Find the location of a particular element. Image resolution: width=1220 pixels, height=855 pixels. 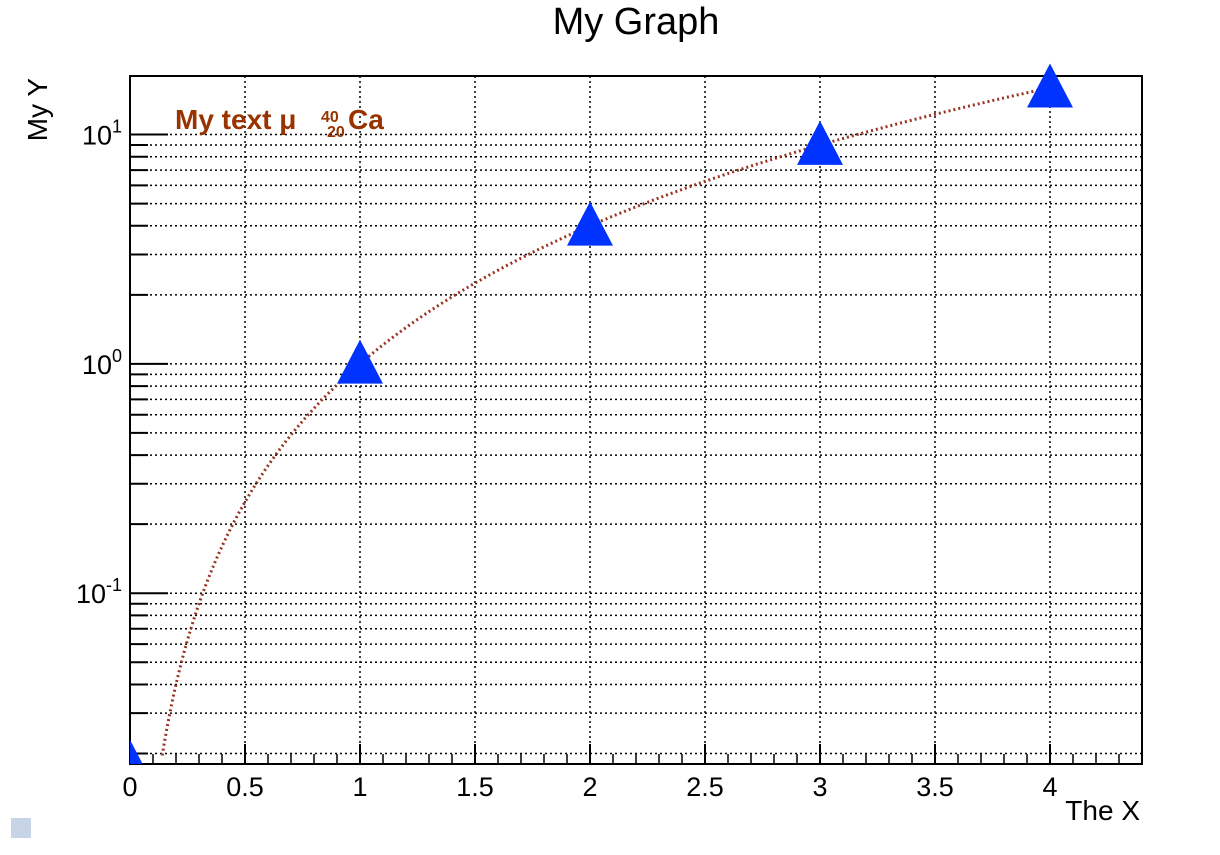

annotation-superscript: 40 is located at coordinates (330, 117).